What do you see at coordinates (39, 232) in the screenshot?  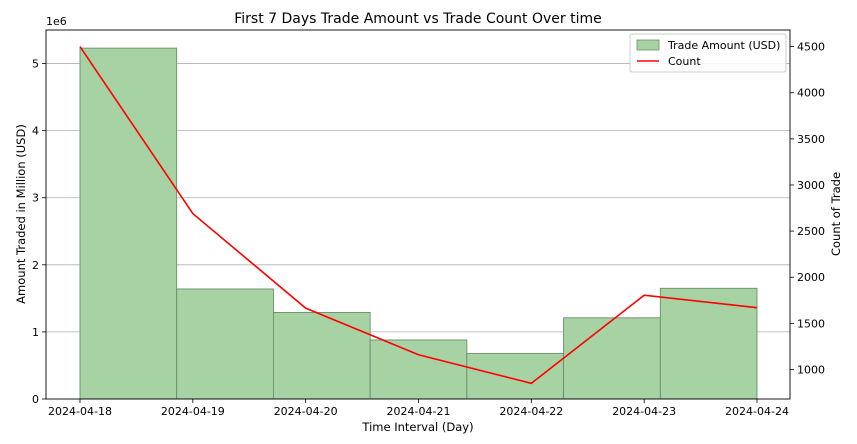 I see `y-axis-left: 0 1 2 3 4 5` at bounding box center [39, 232].